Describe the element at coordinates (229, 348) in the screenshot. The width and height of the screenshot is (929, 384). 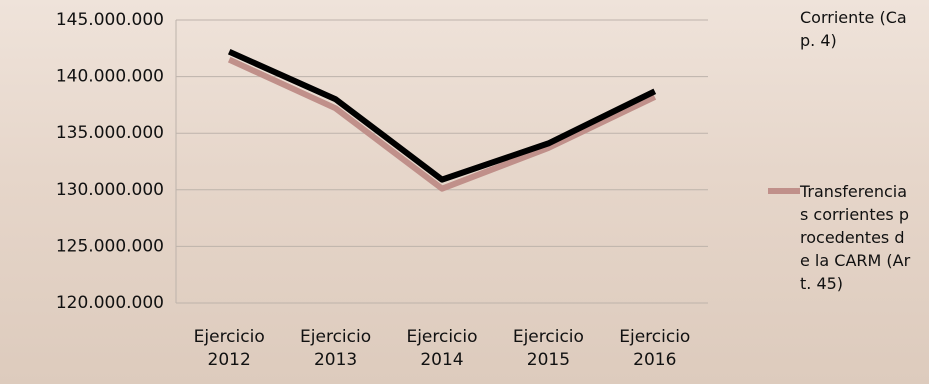
I see `x-tick-label: Ejercicio 2012` at that location.